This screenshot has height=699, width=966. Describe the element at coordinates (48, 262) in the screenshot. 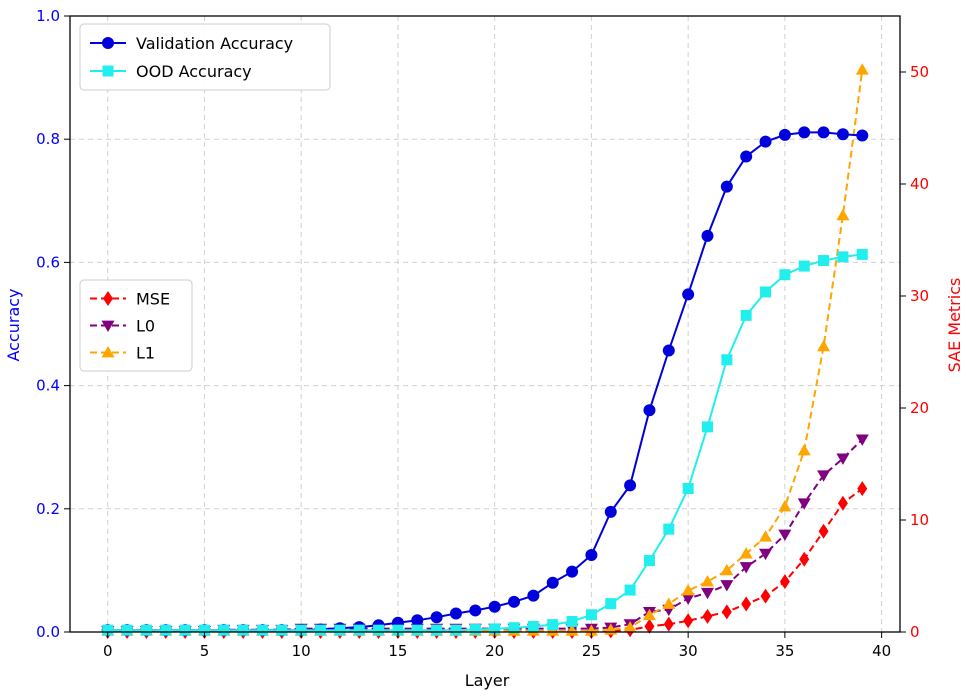

I see `y-left-tick-label: 0.6` at that location.